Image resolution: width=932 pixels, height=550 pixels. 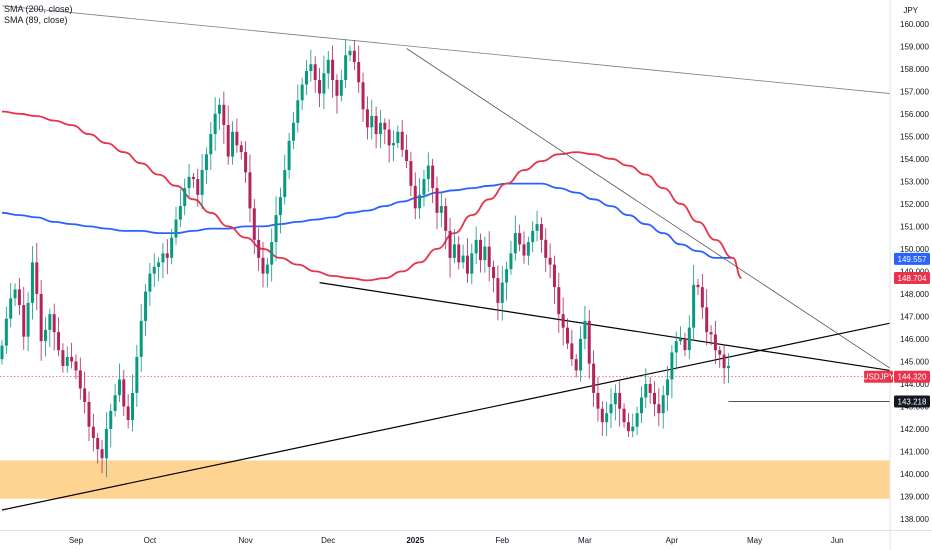 I want to click on y-tick-label: 160.000, so click(x=914, y=24).